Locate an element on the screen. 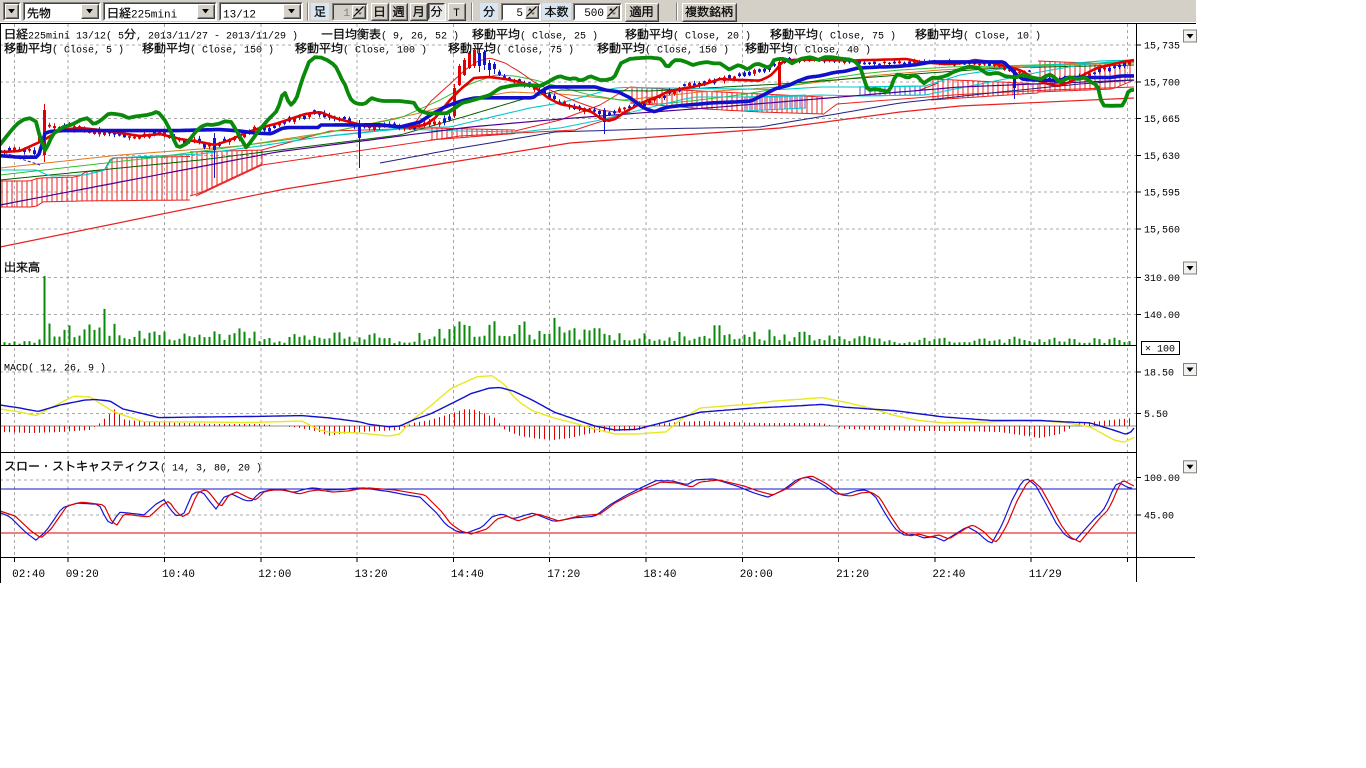 This screenshot has width=1366, height=768. svg-text: 15,630 is located at coordinates (1162, 157).